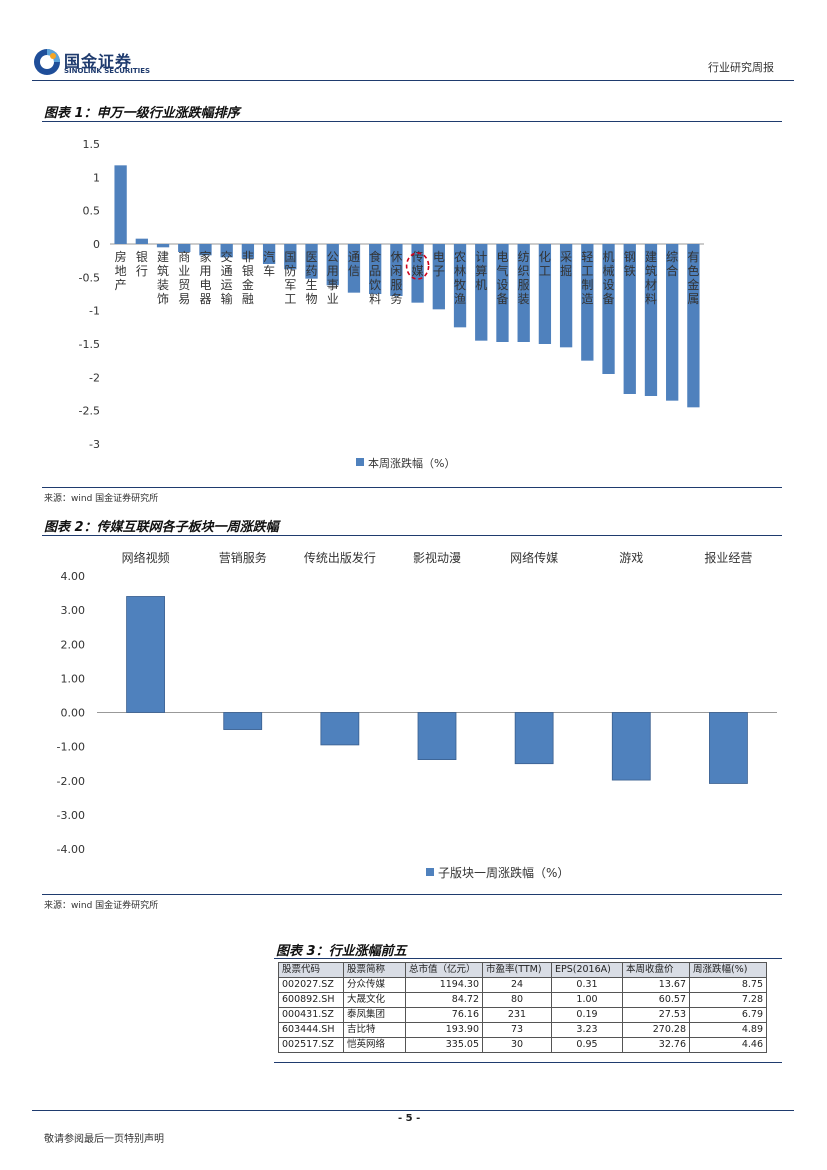  I want to click on highlight-circle, so click(417, 266).